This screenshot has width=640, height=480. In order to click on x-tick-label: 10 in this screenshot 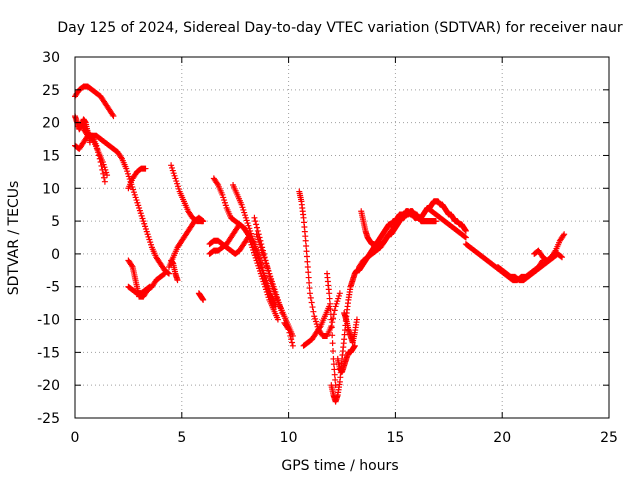, I will do `click(289, 438)`.